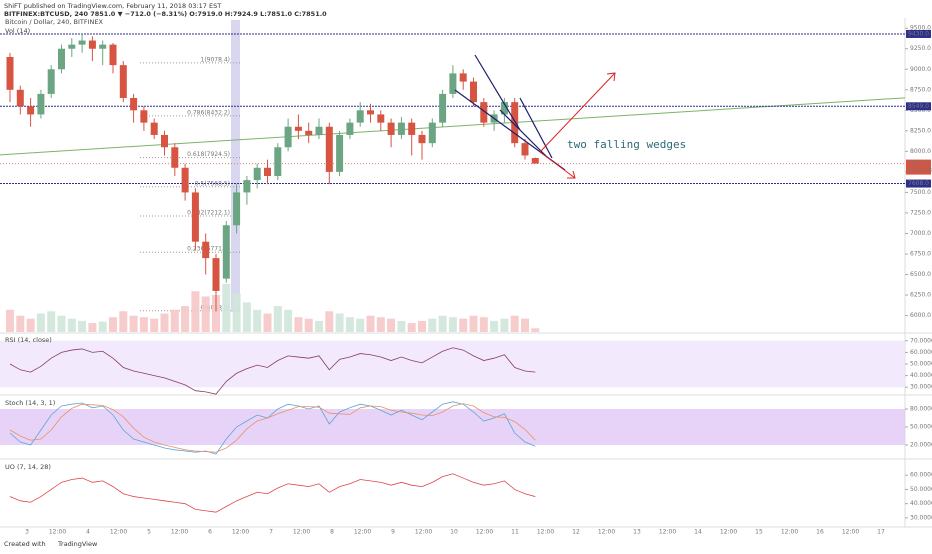  I want to click on band, so click(452, 427).